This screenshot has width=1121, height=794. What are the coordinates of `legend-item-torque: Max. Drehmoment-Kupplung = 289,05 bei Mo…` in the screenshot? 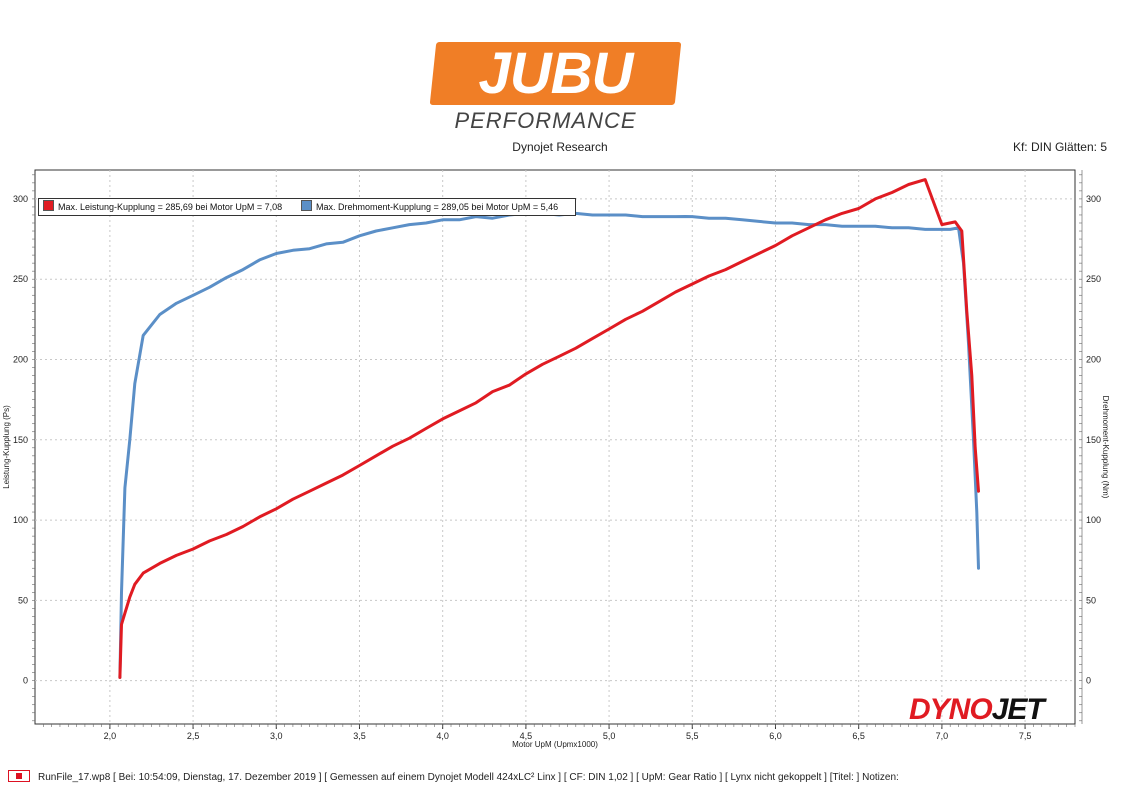 It's located at (429, 207).